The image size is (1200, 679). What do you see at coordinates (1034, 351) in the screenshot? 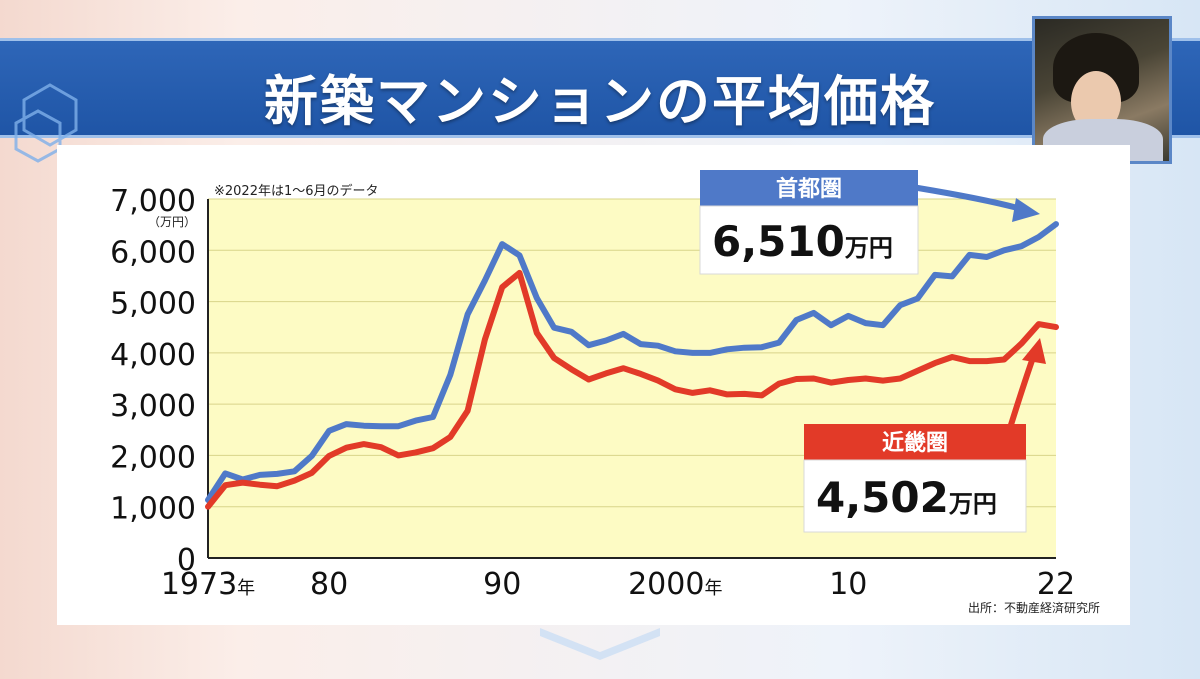
I see `kinki-arrowhead-icon` at bounding box center [1034, 351].